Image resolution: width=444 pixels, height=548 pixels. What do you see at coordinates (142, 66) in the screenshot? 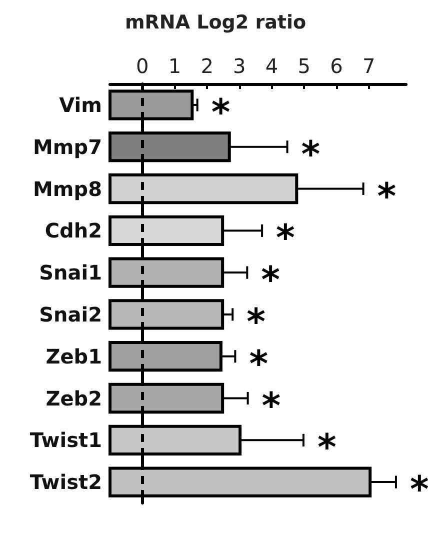
I see `x-tick-label: 0` at bounding box center [142, 66].